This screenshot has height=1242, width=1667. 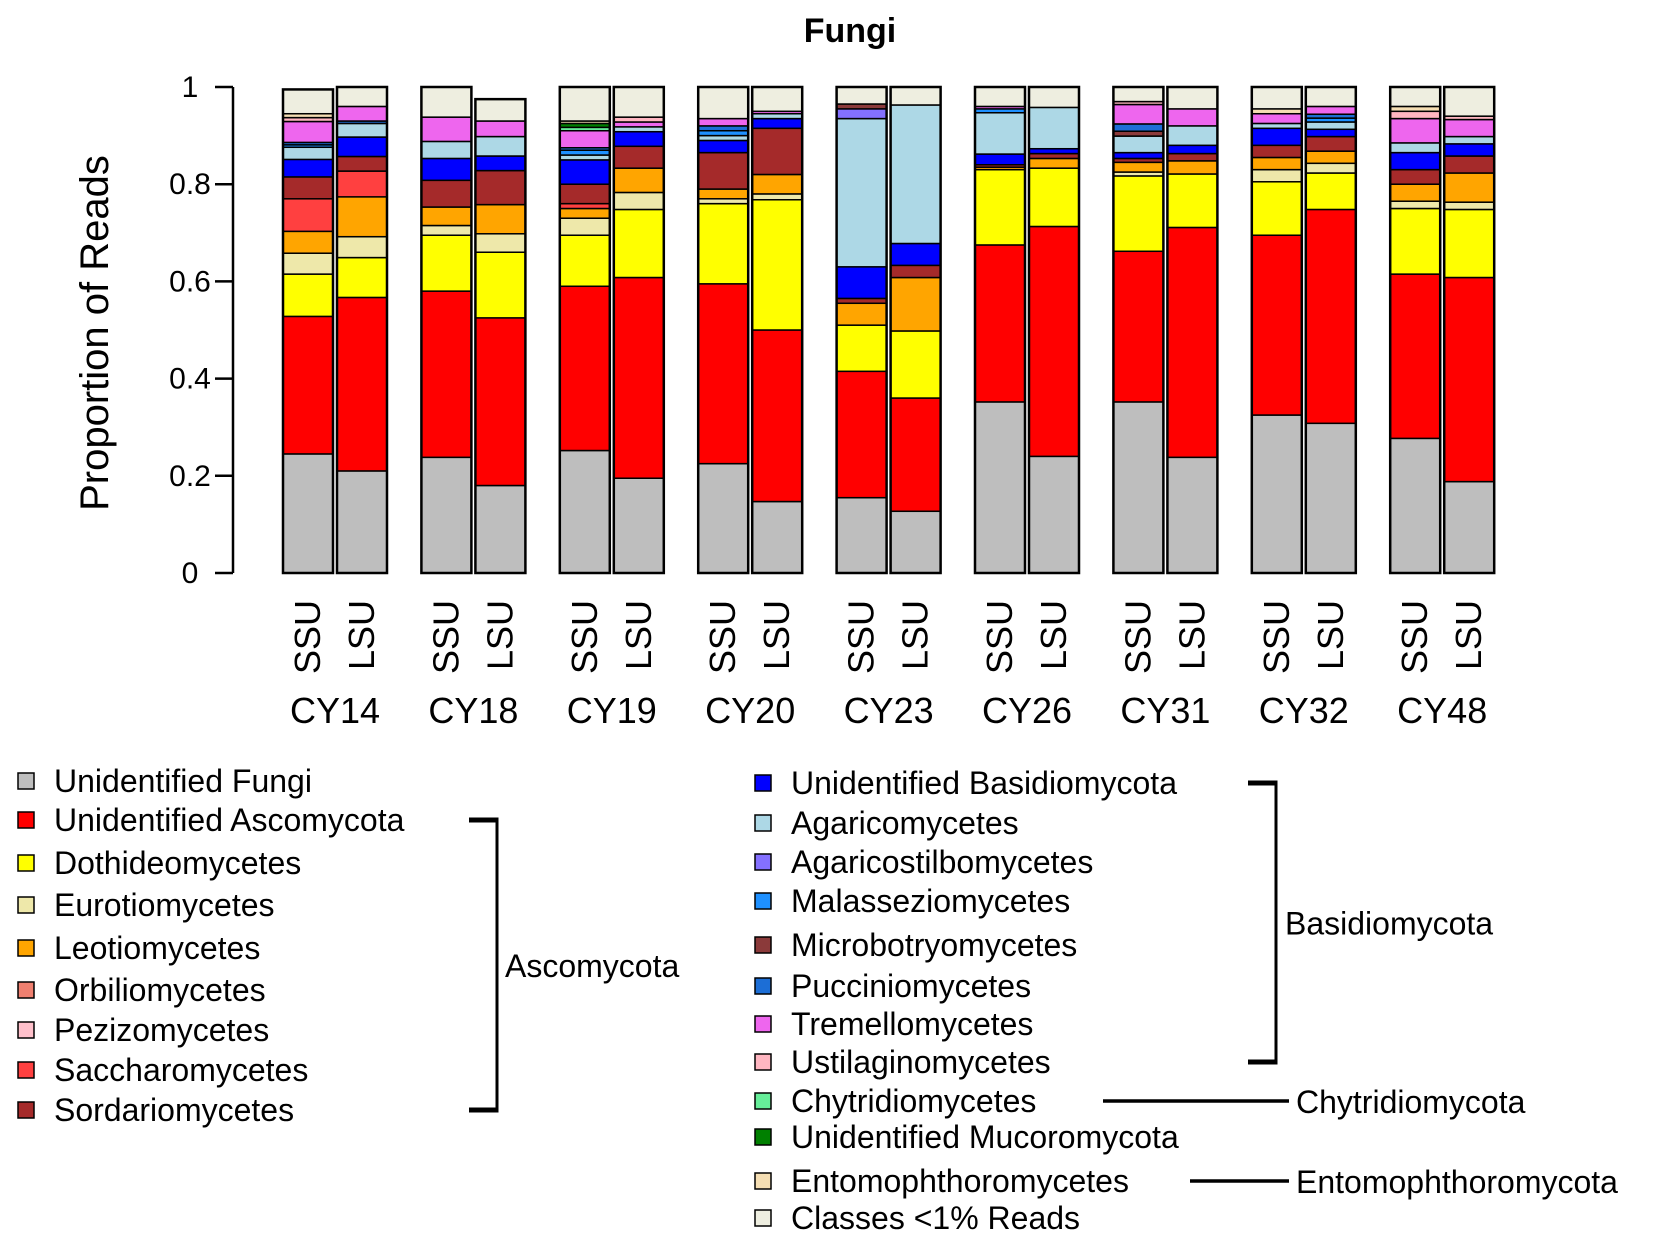 I want to click on bar-outline-cy26-lsu, so click(x=1054, y=330).